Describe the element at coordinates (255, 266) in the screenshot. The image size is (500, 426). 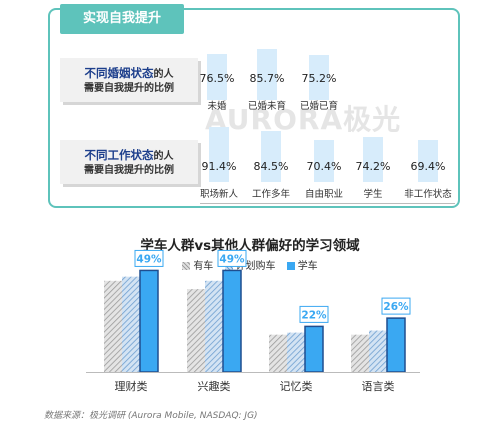
I see `legend-label-plan-car: 计划购车` at that location.